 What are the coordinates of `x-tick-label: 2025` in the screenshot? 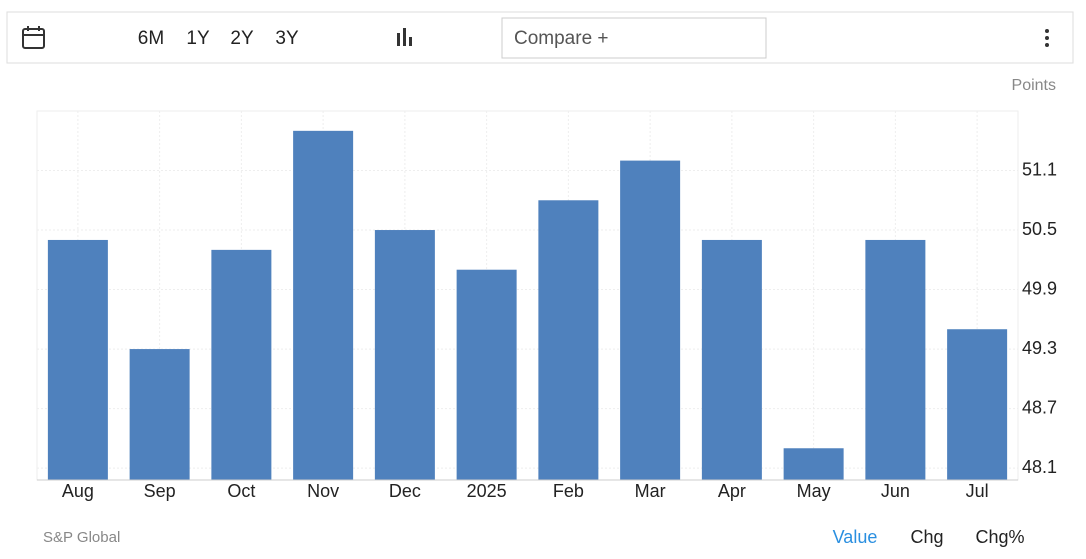 It's located at (487, 491).